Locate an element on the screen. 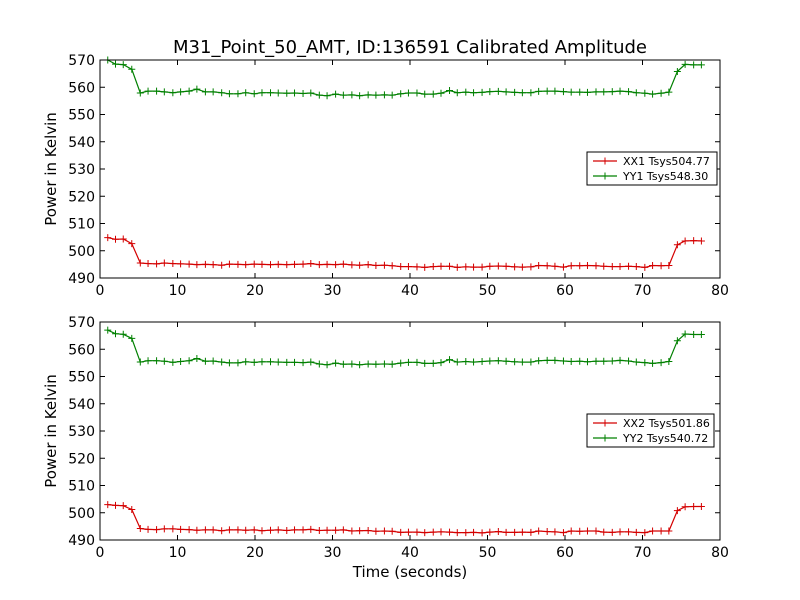 The image size is (800, 600). bottom-panel-y-tick-label: 510 is located at coordinates (81, 487).